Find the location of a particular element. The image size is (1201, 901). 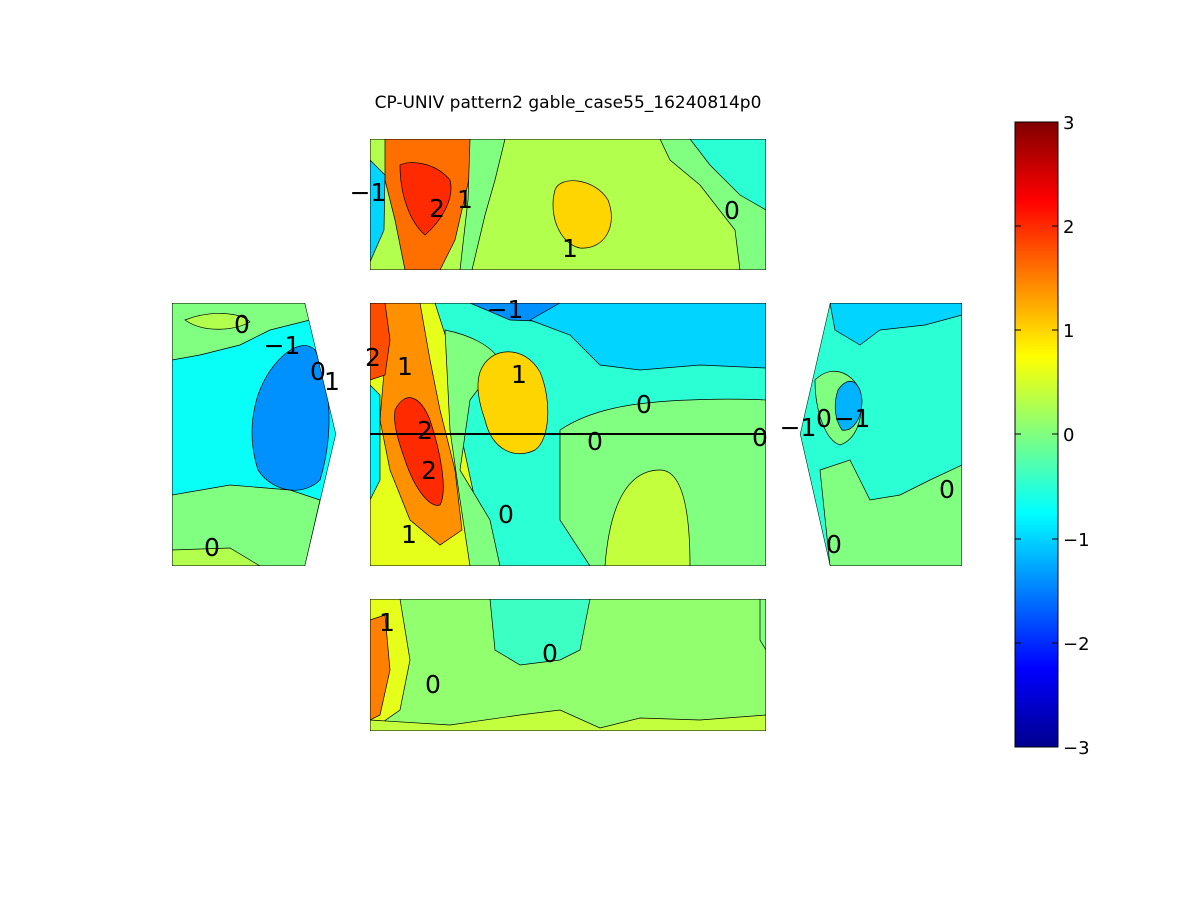

region-leftwall-bottom-inner is located at coordinates (217, 556).